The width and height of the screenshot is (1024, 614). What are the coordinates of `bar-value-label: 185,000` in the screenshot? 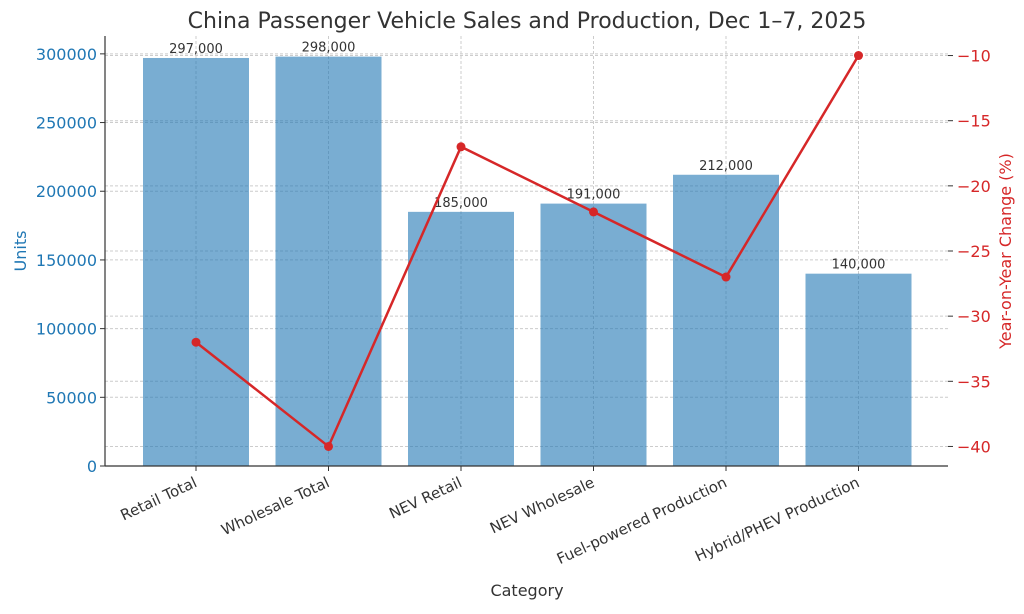 It's located at (461, 203).